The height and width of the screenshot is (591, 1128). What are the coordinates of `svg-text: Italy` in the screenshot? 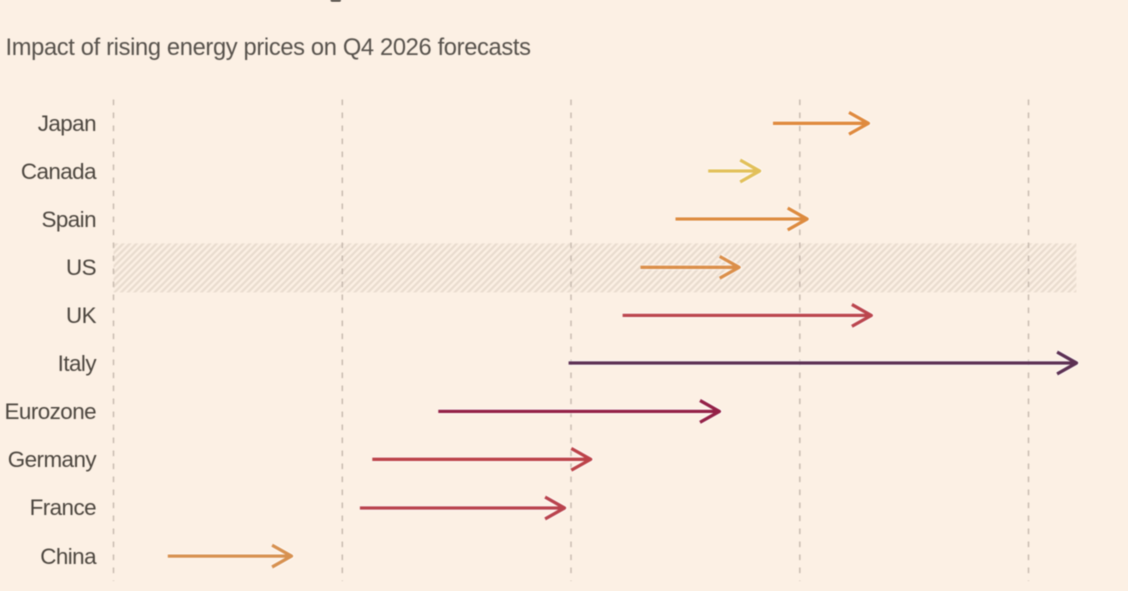 It's located at (78, 363).